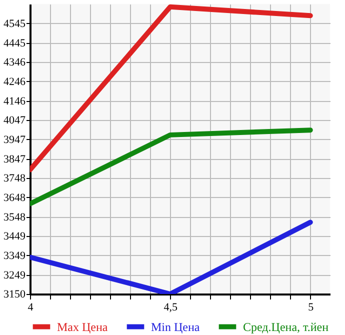  I want to click on y-tick-label: 3548, so click(15, 217).